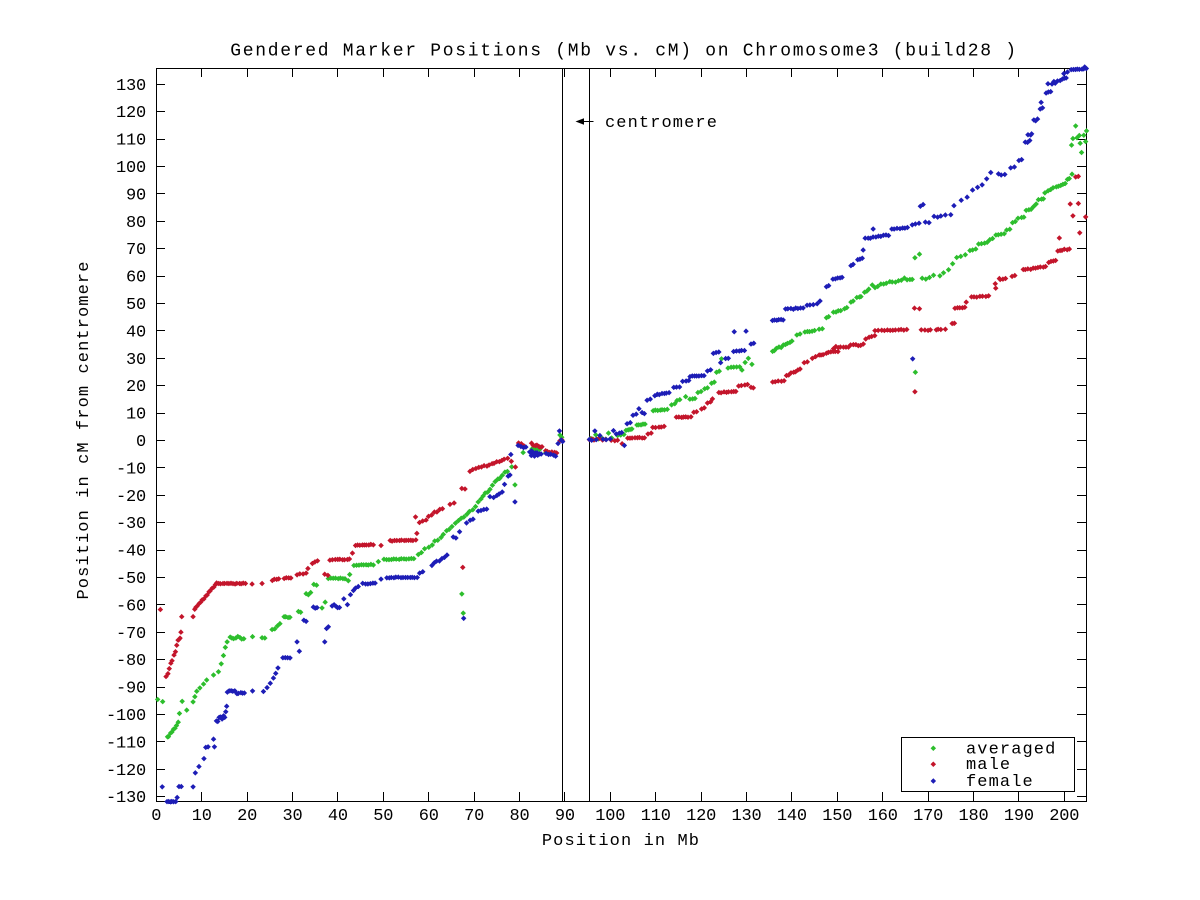 This screenshot has height=900, width=1200. Describe the element at coordinates (131, 634) in the screenshot. I see `svg-text: -70` at that location.